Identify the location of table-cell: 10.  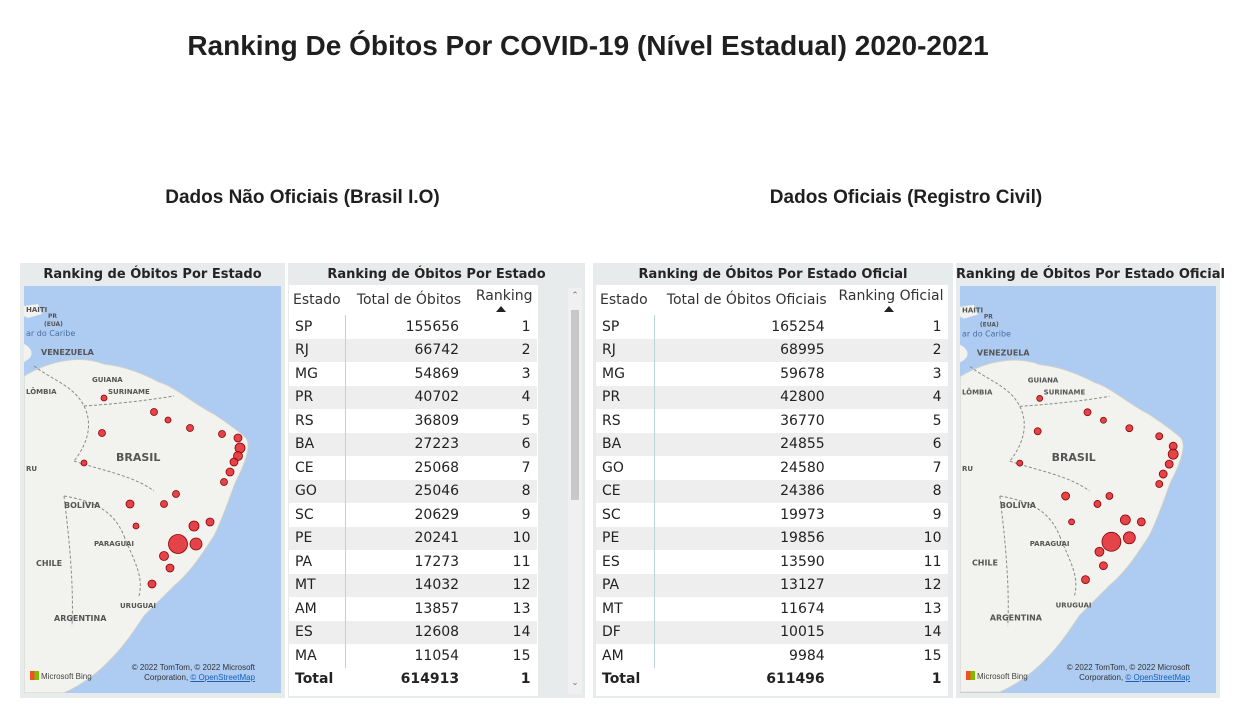
(501, 538).